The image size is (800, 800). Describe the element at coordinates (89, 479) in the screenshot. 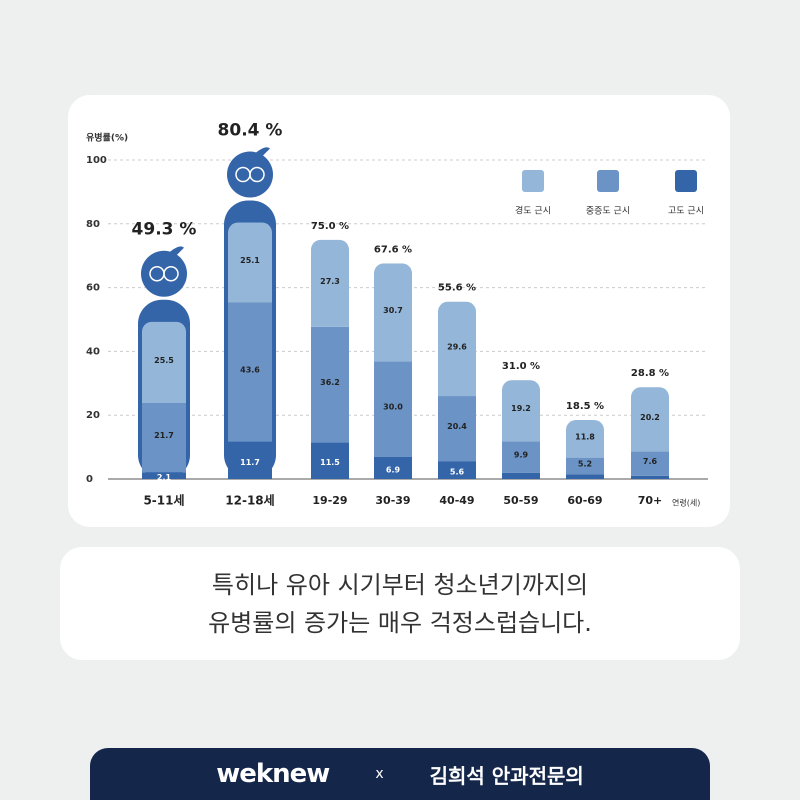

I see `y-tick-label: 0` at that location.